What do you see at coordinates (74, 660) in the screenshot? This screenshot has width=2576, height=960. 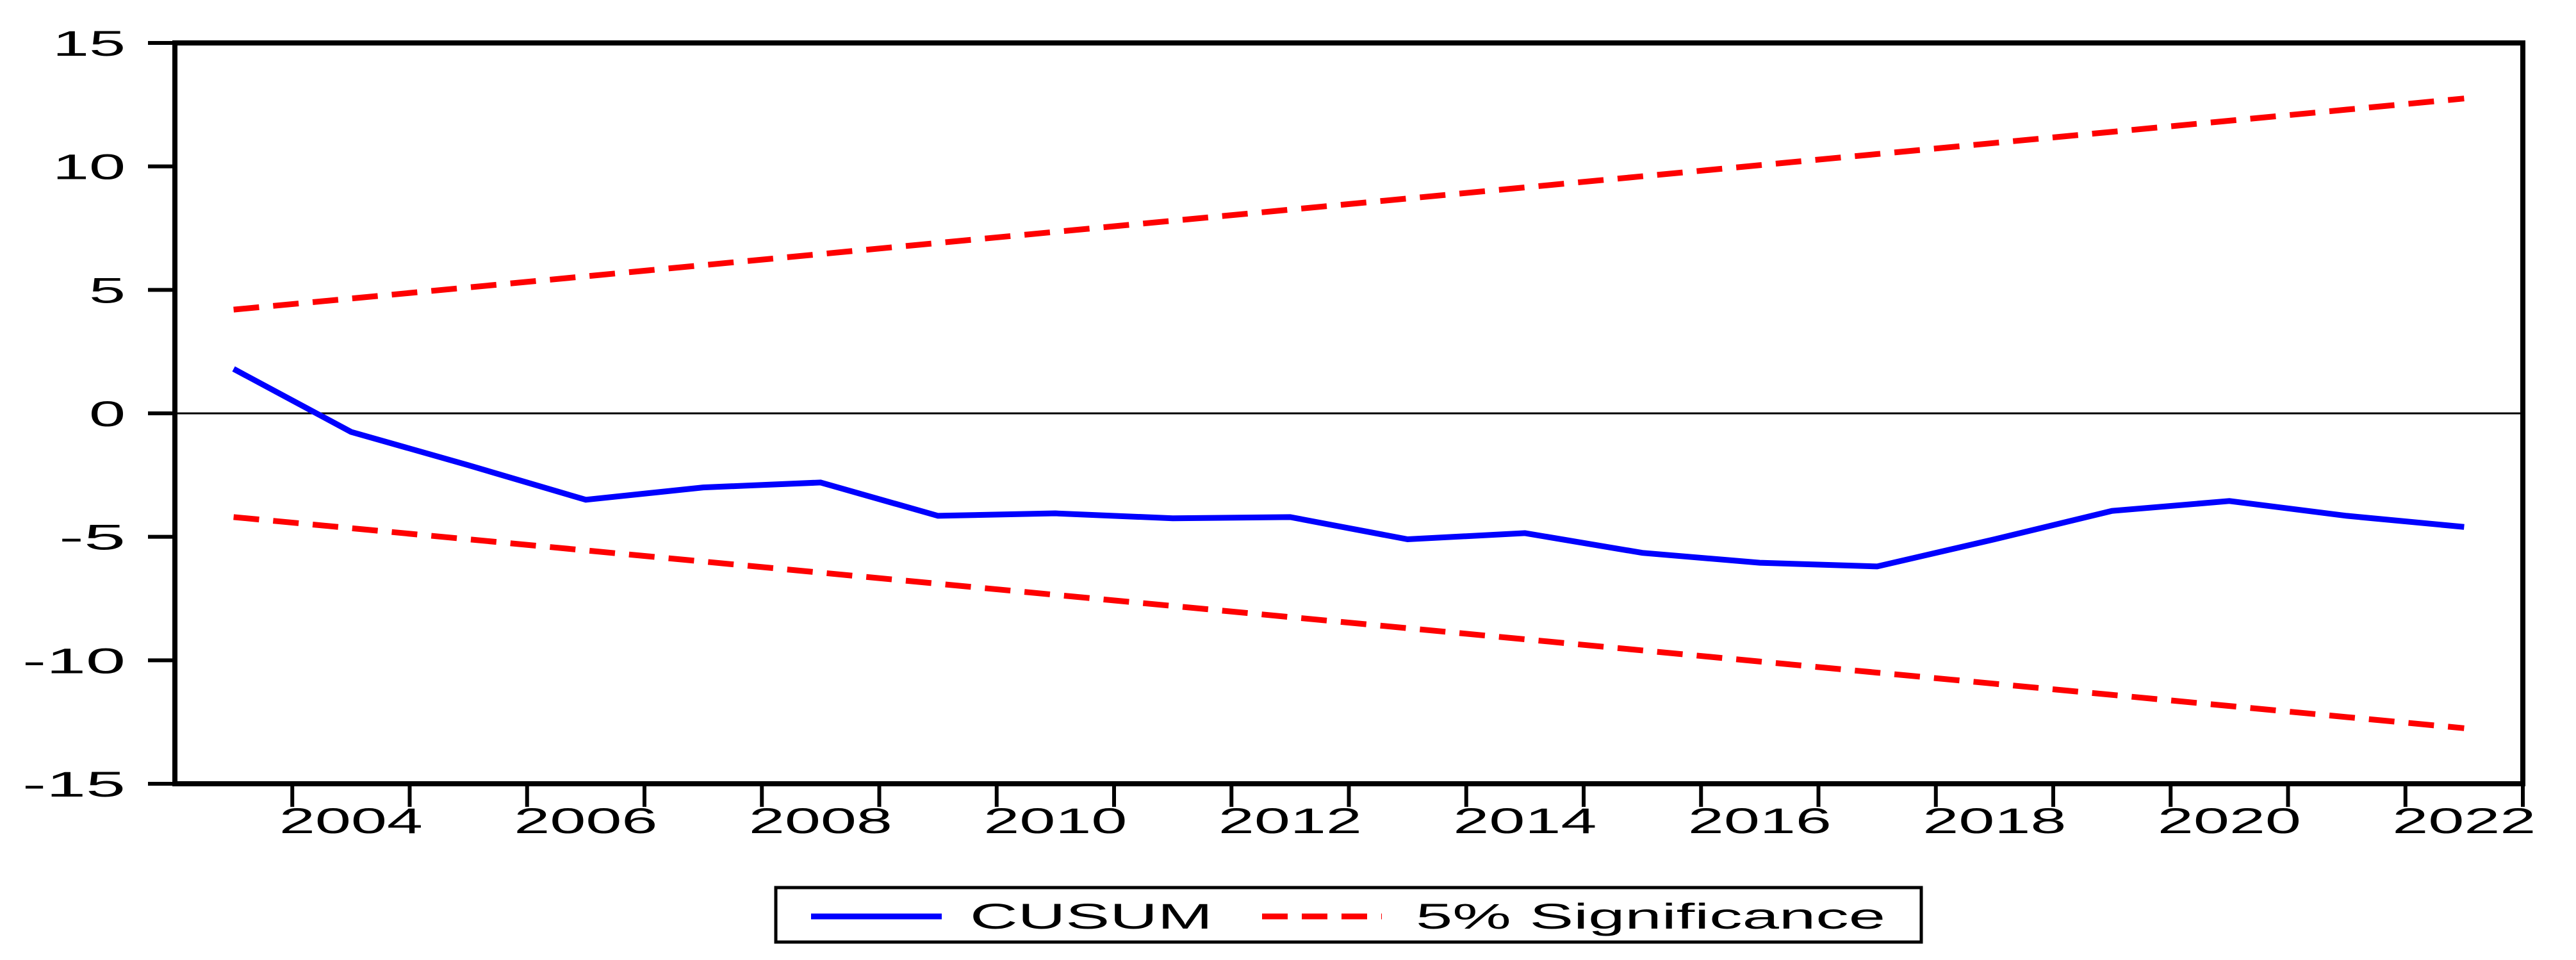 I see `y-axis-tick-label: -10` at bounding box center [74, 660].